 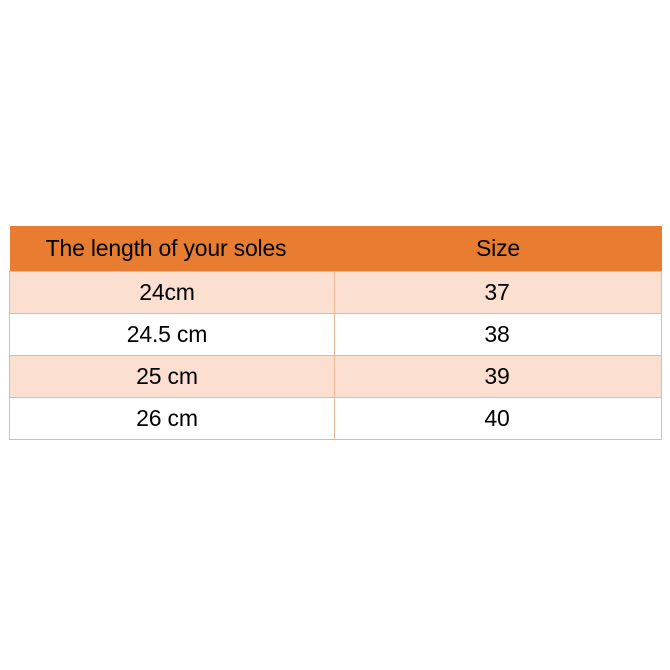 What do you see at coordinates (172, 292) in the screenshot?
I see `cell-sole-length: 24cm` at bounding box center [172, 292].